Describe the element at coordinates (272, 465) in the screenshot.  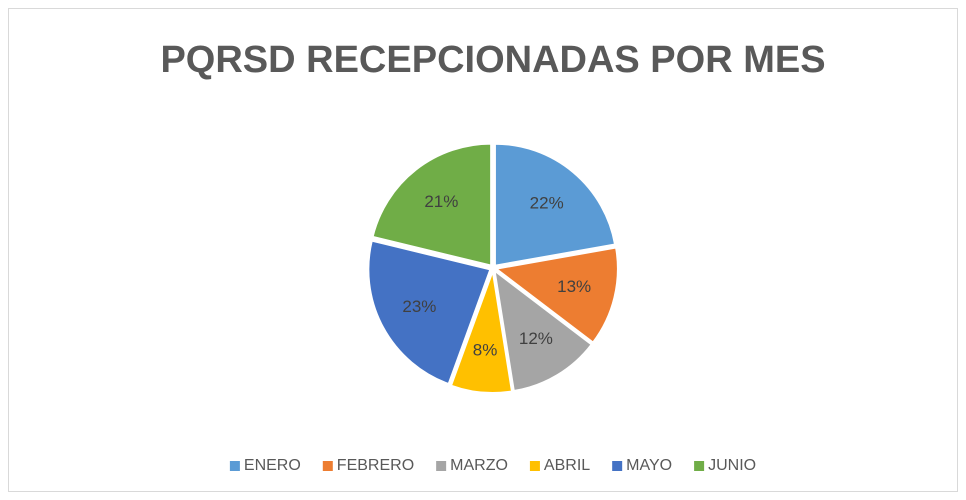
I see `legend-label: ENERO` at that location.